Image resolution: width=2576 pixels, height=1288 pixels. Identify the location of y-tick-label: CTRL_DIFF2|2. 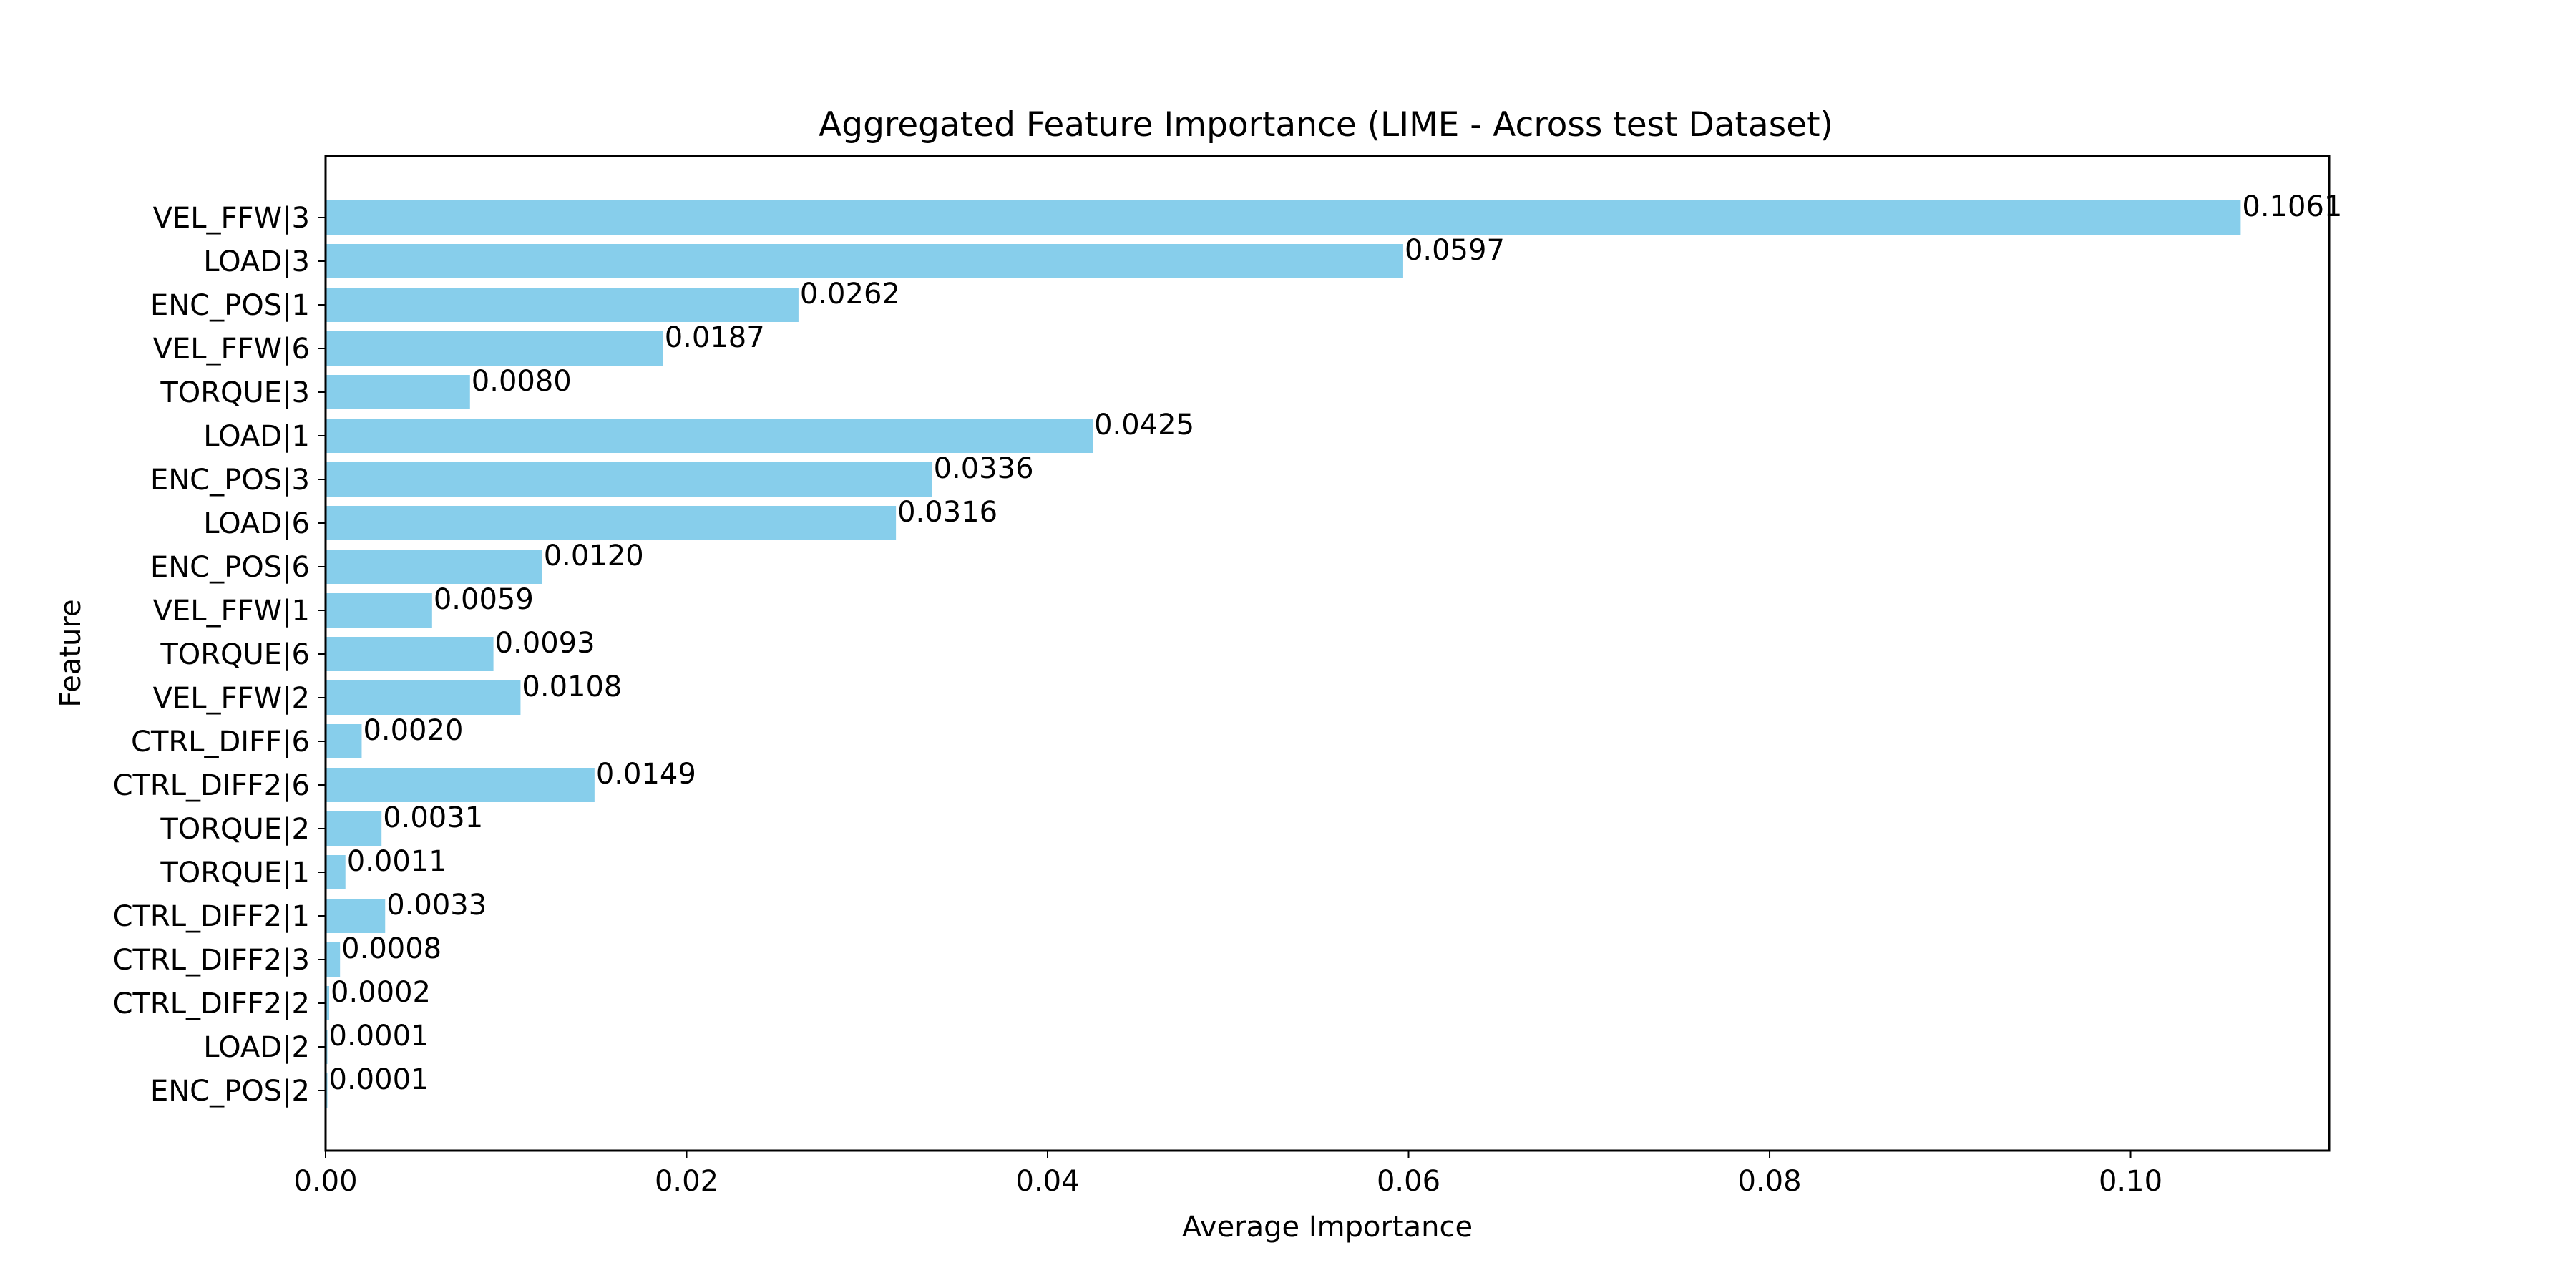
(211, 1003).